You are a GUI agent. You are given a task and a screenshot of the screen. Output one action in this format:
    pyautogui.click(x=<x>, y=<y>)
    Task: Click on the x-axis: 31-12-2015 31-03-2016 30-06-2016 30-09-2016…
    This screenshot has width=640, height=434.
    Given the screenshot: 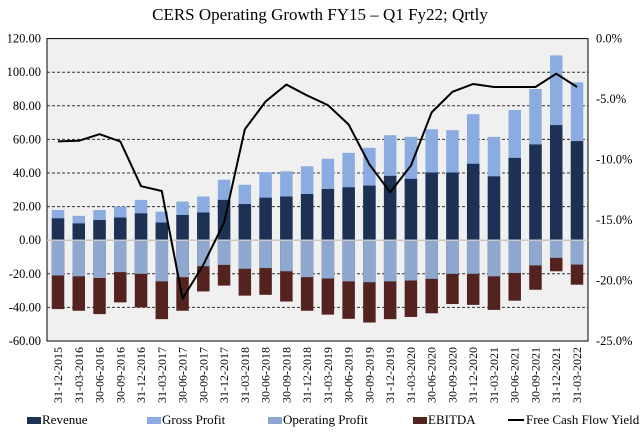 What is the action you would take?
    pyautogui.click(x=317, y=375)
    